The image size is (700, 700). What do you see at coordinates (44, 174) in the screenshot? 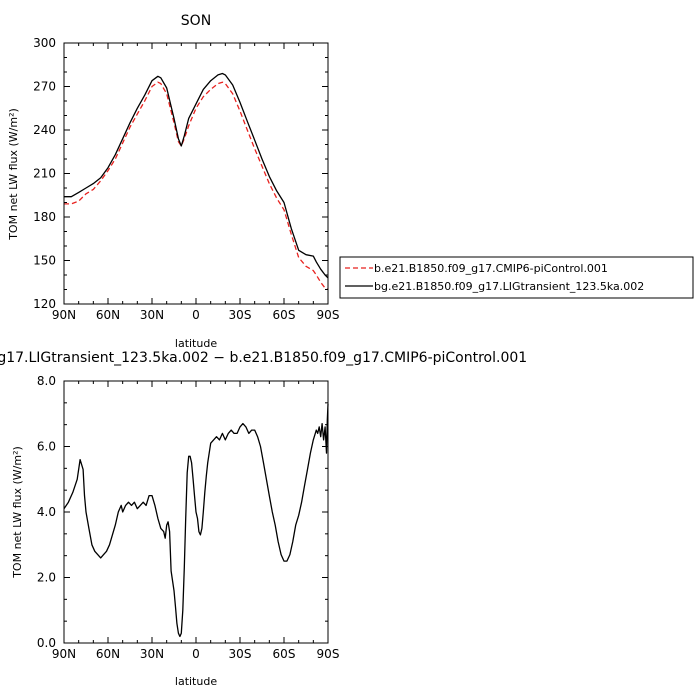
I see `y-tick-label: 210` at bounding box center [44, 174].